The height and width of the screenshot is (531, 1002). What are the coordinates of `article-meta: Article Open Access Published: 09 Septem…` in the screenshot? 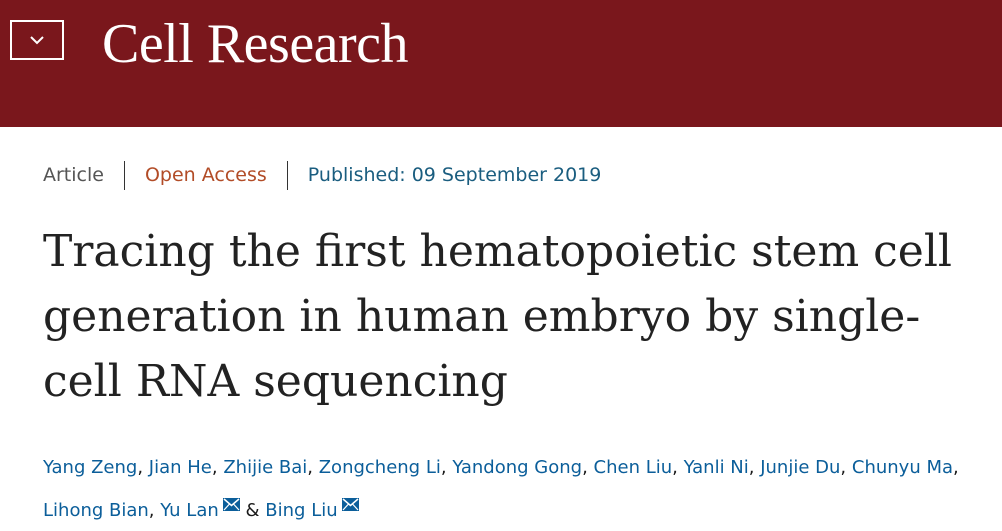 It's located at (322, 175).